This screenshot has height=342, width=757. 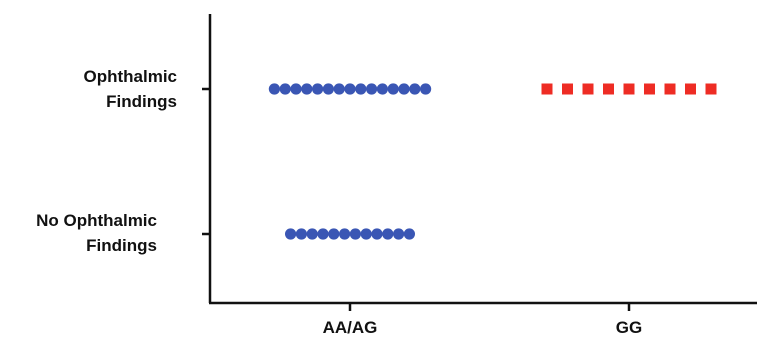 I want to click on y-tick-label-no-ophthalmic-findings: No Ophthalmic Findings, so click(x=96, y=233).